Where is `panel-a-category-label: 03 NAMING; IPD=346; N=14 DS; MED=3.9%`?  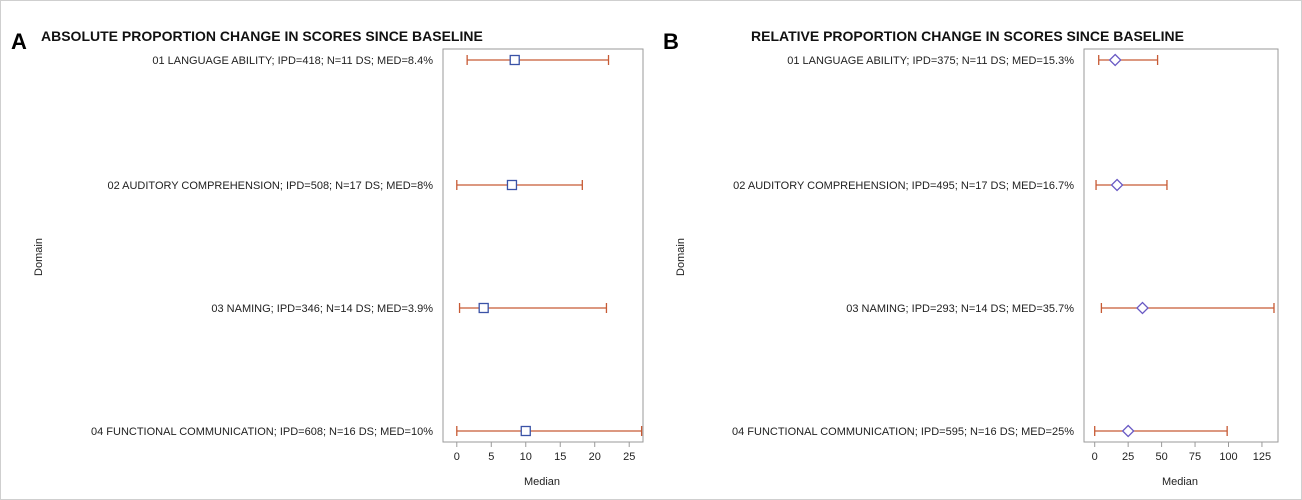
panel-a-category-label: 03 NAMING; IPD=346; N=14 DS; MED=3.9% is located at coordinates (322, 309).